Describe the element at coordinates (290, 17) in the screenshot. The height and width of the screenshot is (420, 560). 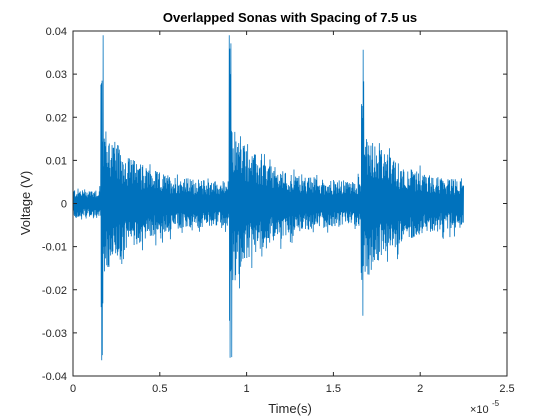
I see `chart-title: Overlapped Sonas with Spacing of 7.5 us` at that location.